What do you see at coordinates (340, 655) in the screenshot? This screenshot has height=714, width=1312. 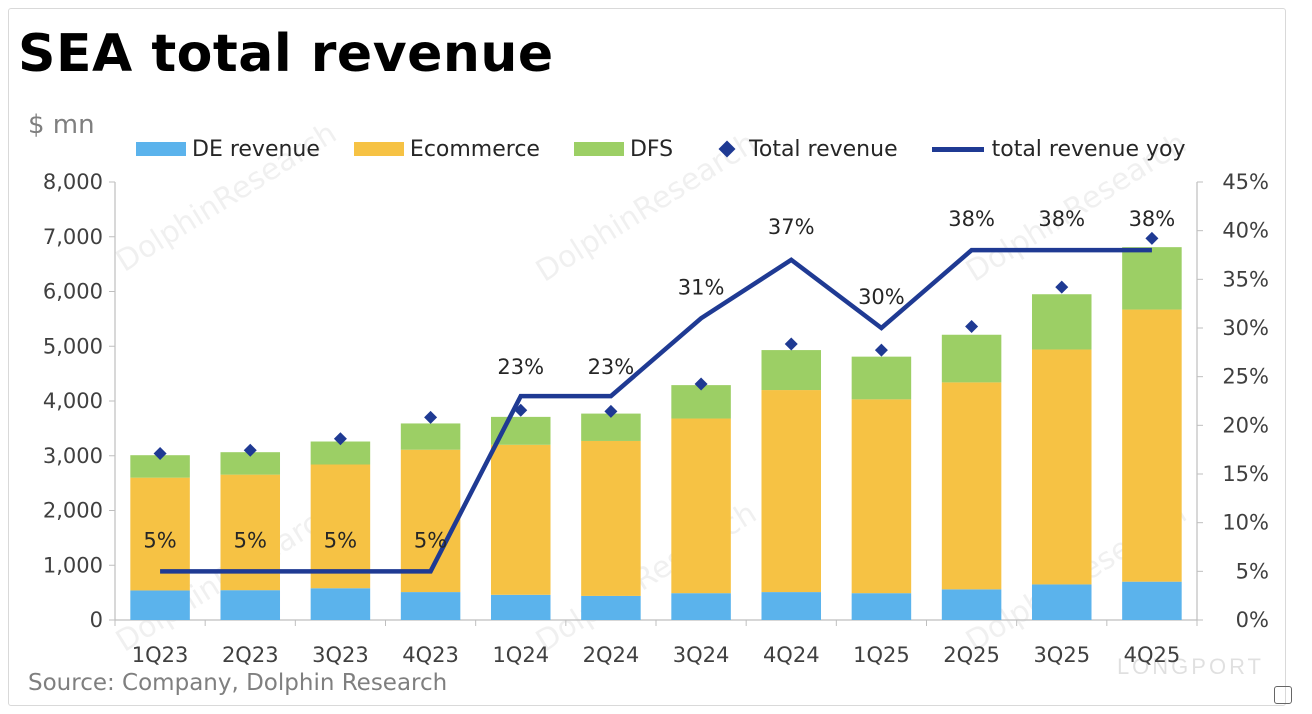 I see `x-tick-label: 3Q23` at bounding box center [340, 655].